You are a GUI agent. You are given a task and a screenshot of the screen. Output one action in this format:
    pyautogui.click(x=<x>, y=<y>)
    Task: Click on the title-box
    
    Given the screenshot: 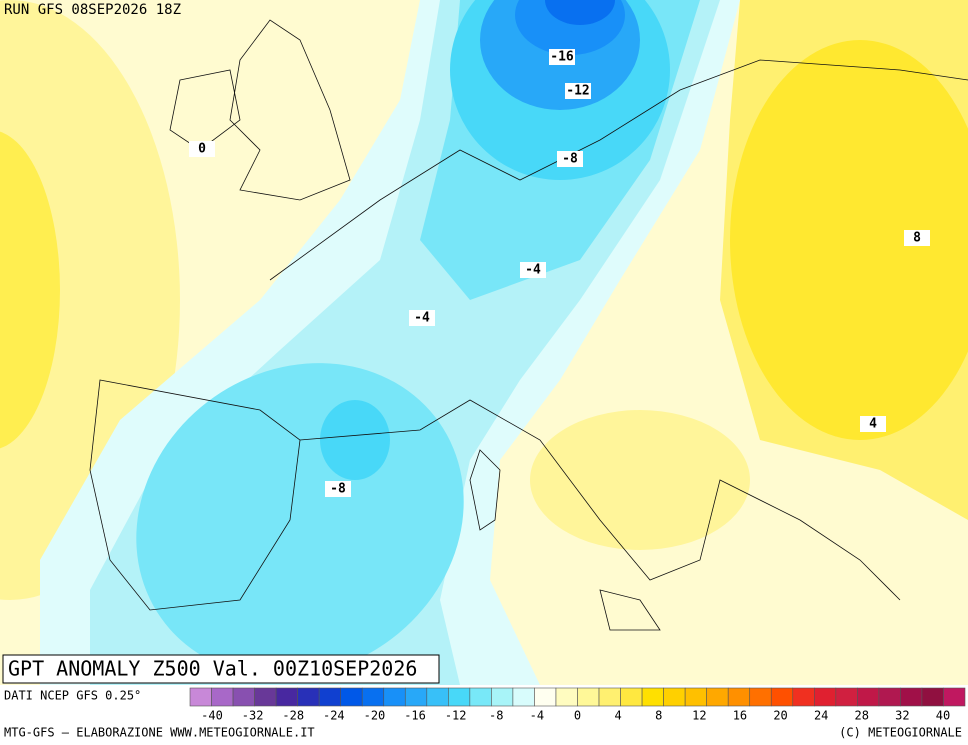 What is the action you would take?
    pyautogui.click(x=221, y=669)
    